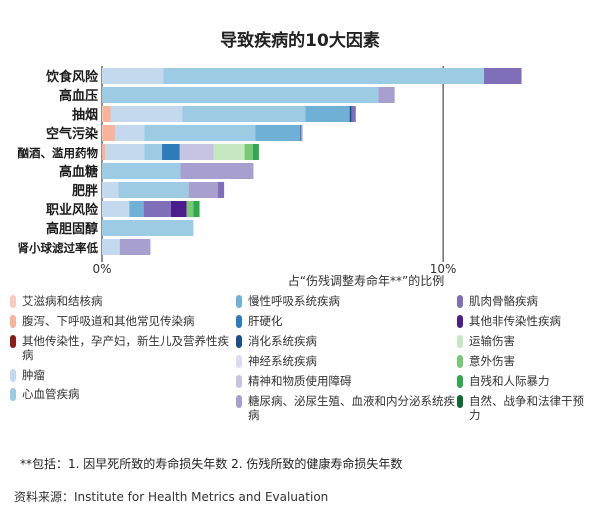 This screenshot has width=600, height=526. What do you see at coordinates (211, 464) in the screenshot?
I see `footnote: **包括：1. 因早死所致的寿命损失年数 2. 伤残所致的健康寿命损失年数` at bounding box center [211, 464].